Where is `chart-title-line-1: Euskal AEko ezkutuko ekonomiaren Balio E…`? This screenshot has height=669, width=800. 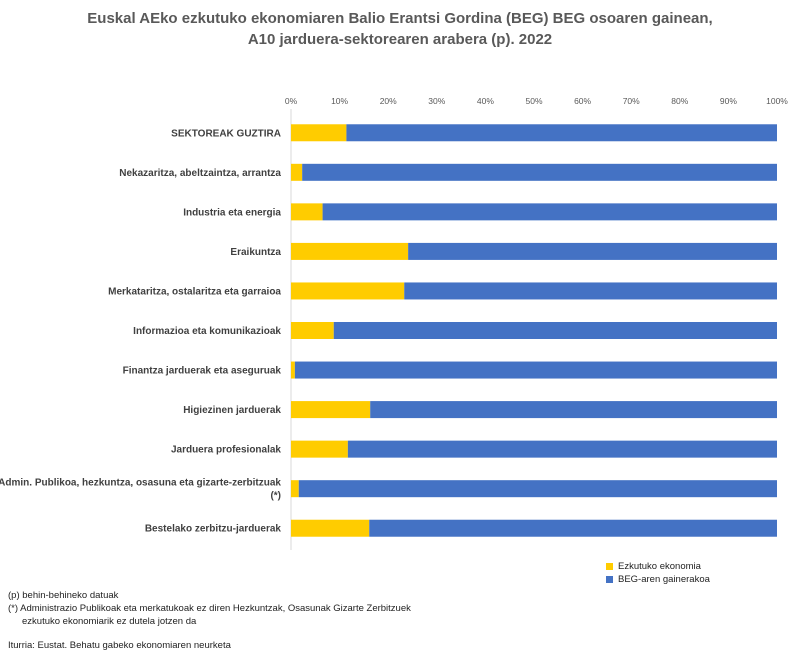
chart-title-line-1: Euskal AEko ezkutuko ekonomiaren Balio E… is located at coordinates (400, 18).